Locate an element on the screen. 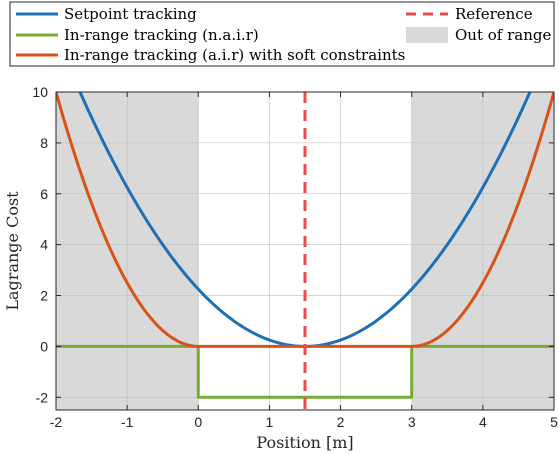 The height and width of the screenshot is (455, 559). legend-label-setpoint: Setpoint tracking is located at coordinates (130, 14).